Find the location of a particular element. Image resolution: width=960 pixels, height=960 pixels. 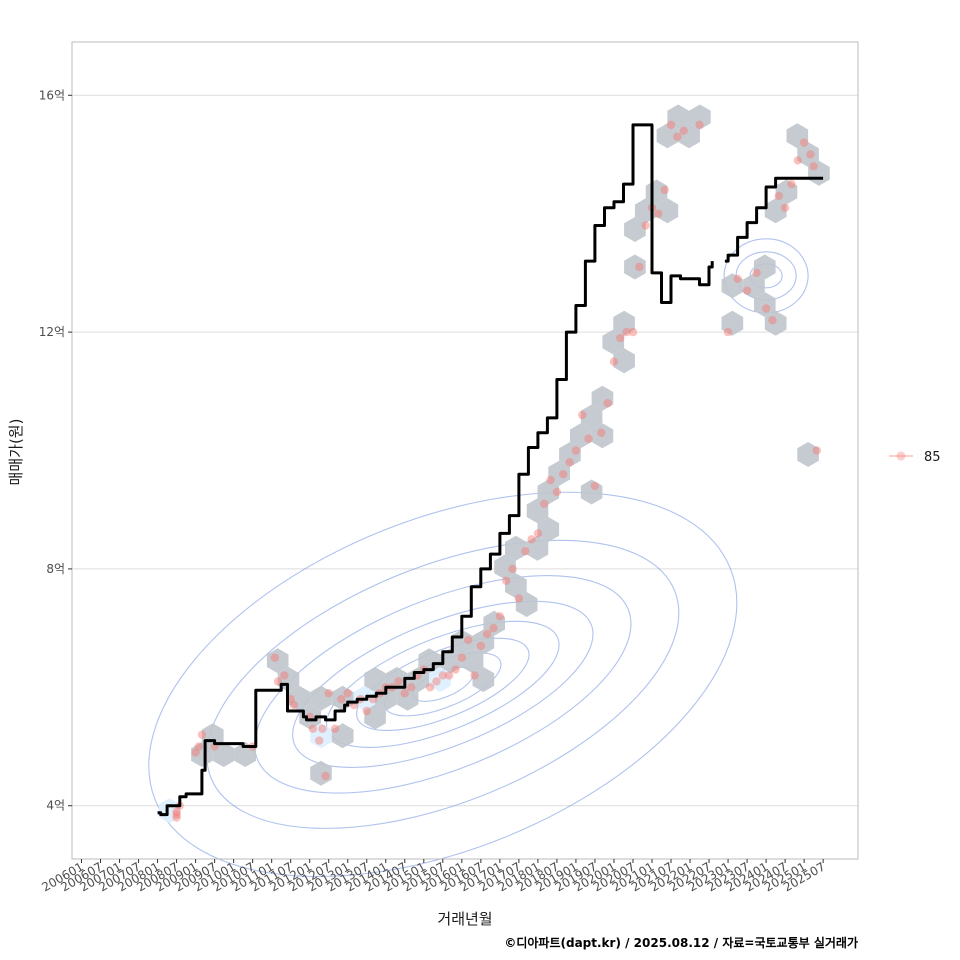

density-contour is located at coordinates (443, 684).